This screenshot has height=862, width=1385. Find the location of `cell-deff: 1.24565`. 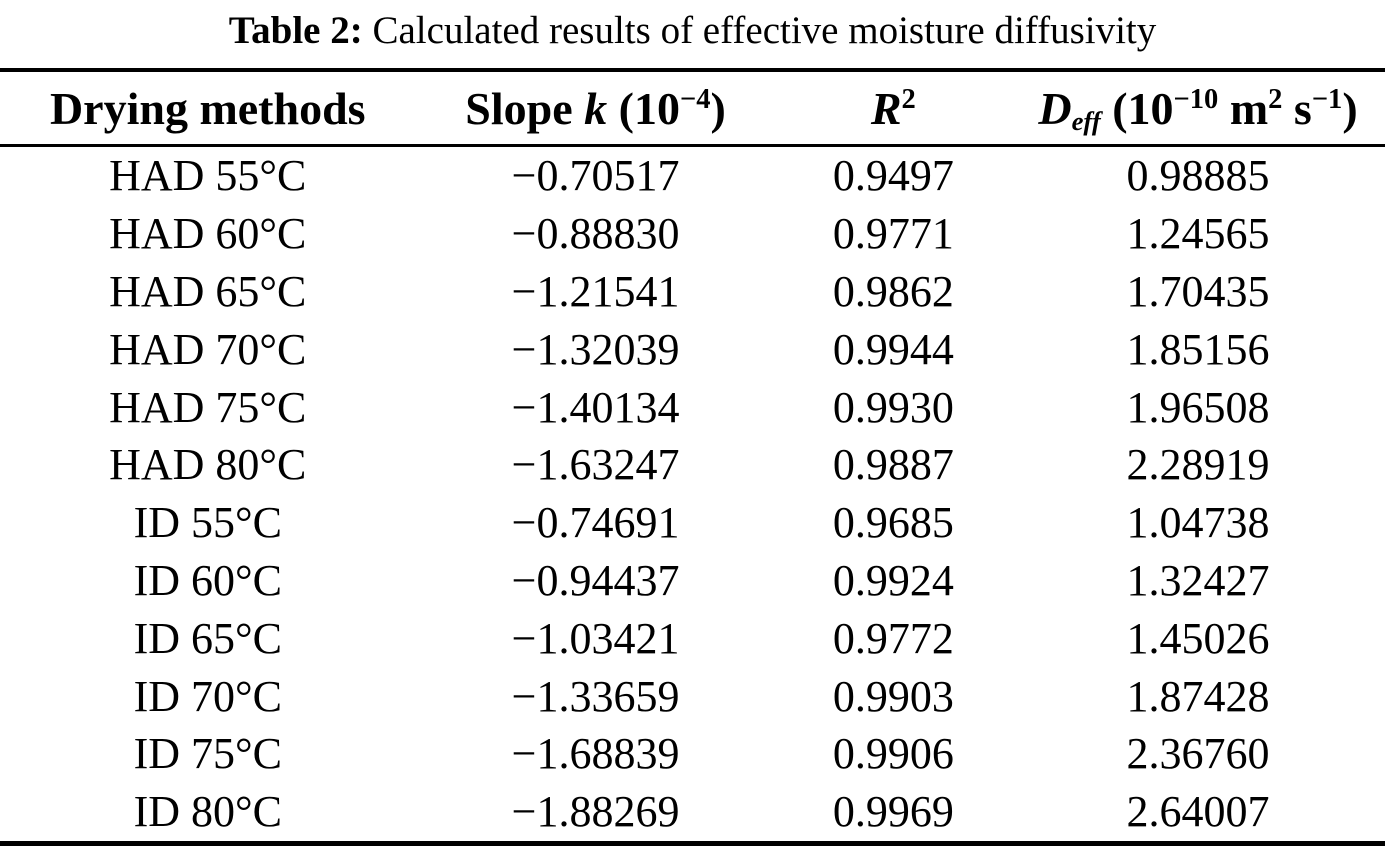

cell-deff: 1.24565 is located at coordinates (1198, 234).